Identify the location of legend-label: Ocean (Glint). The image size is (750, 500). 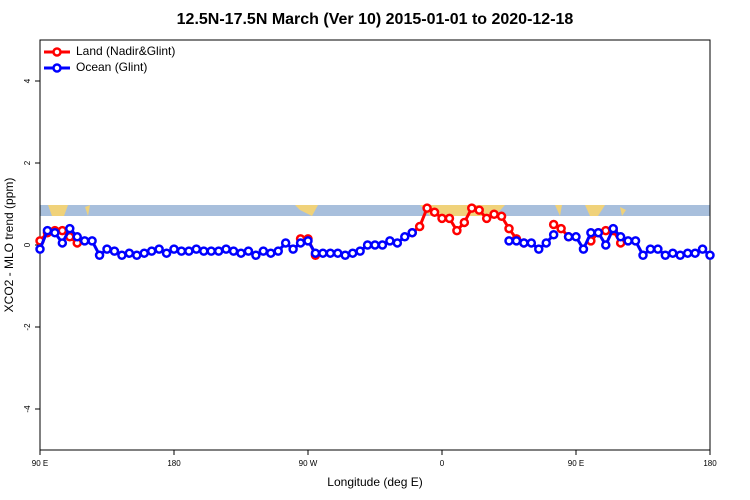
(111, 67).